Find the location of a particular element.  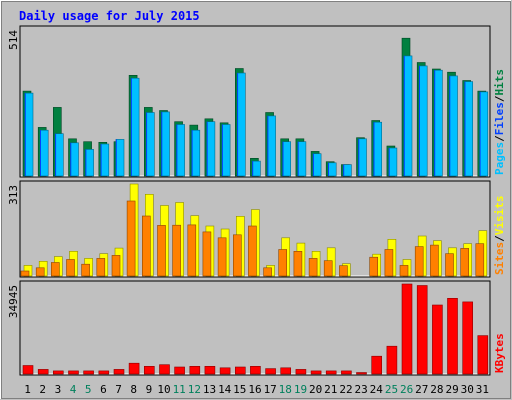

x-tick-label-day-28: 28 is located at coordinates (436, 389).